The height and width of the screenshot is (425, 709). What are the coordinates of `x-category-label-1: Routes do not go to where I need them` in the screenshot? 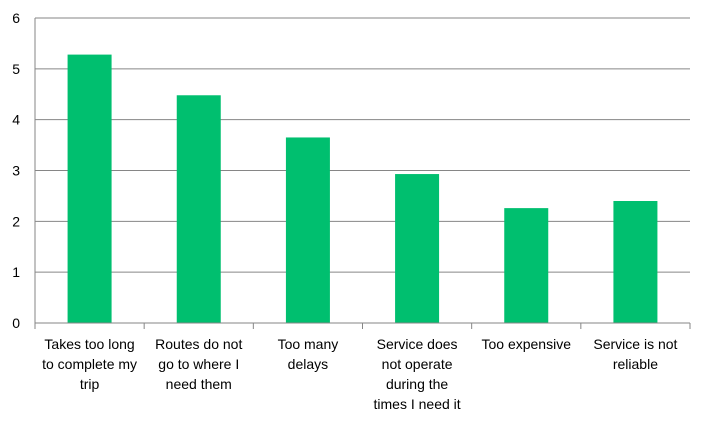 It's located at (198, 364).